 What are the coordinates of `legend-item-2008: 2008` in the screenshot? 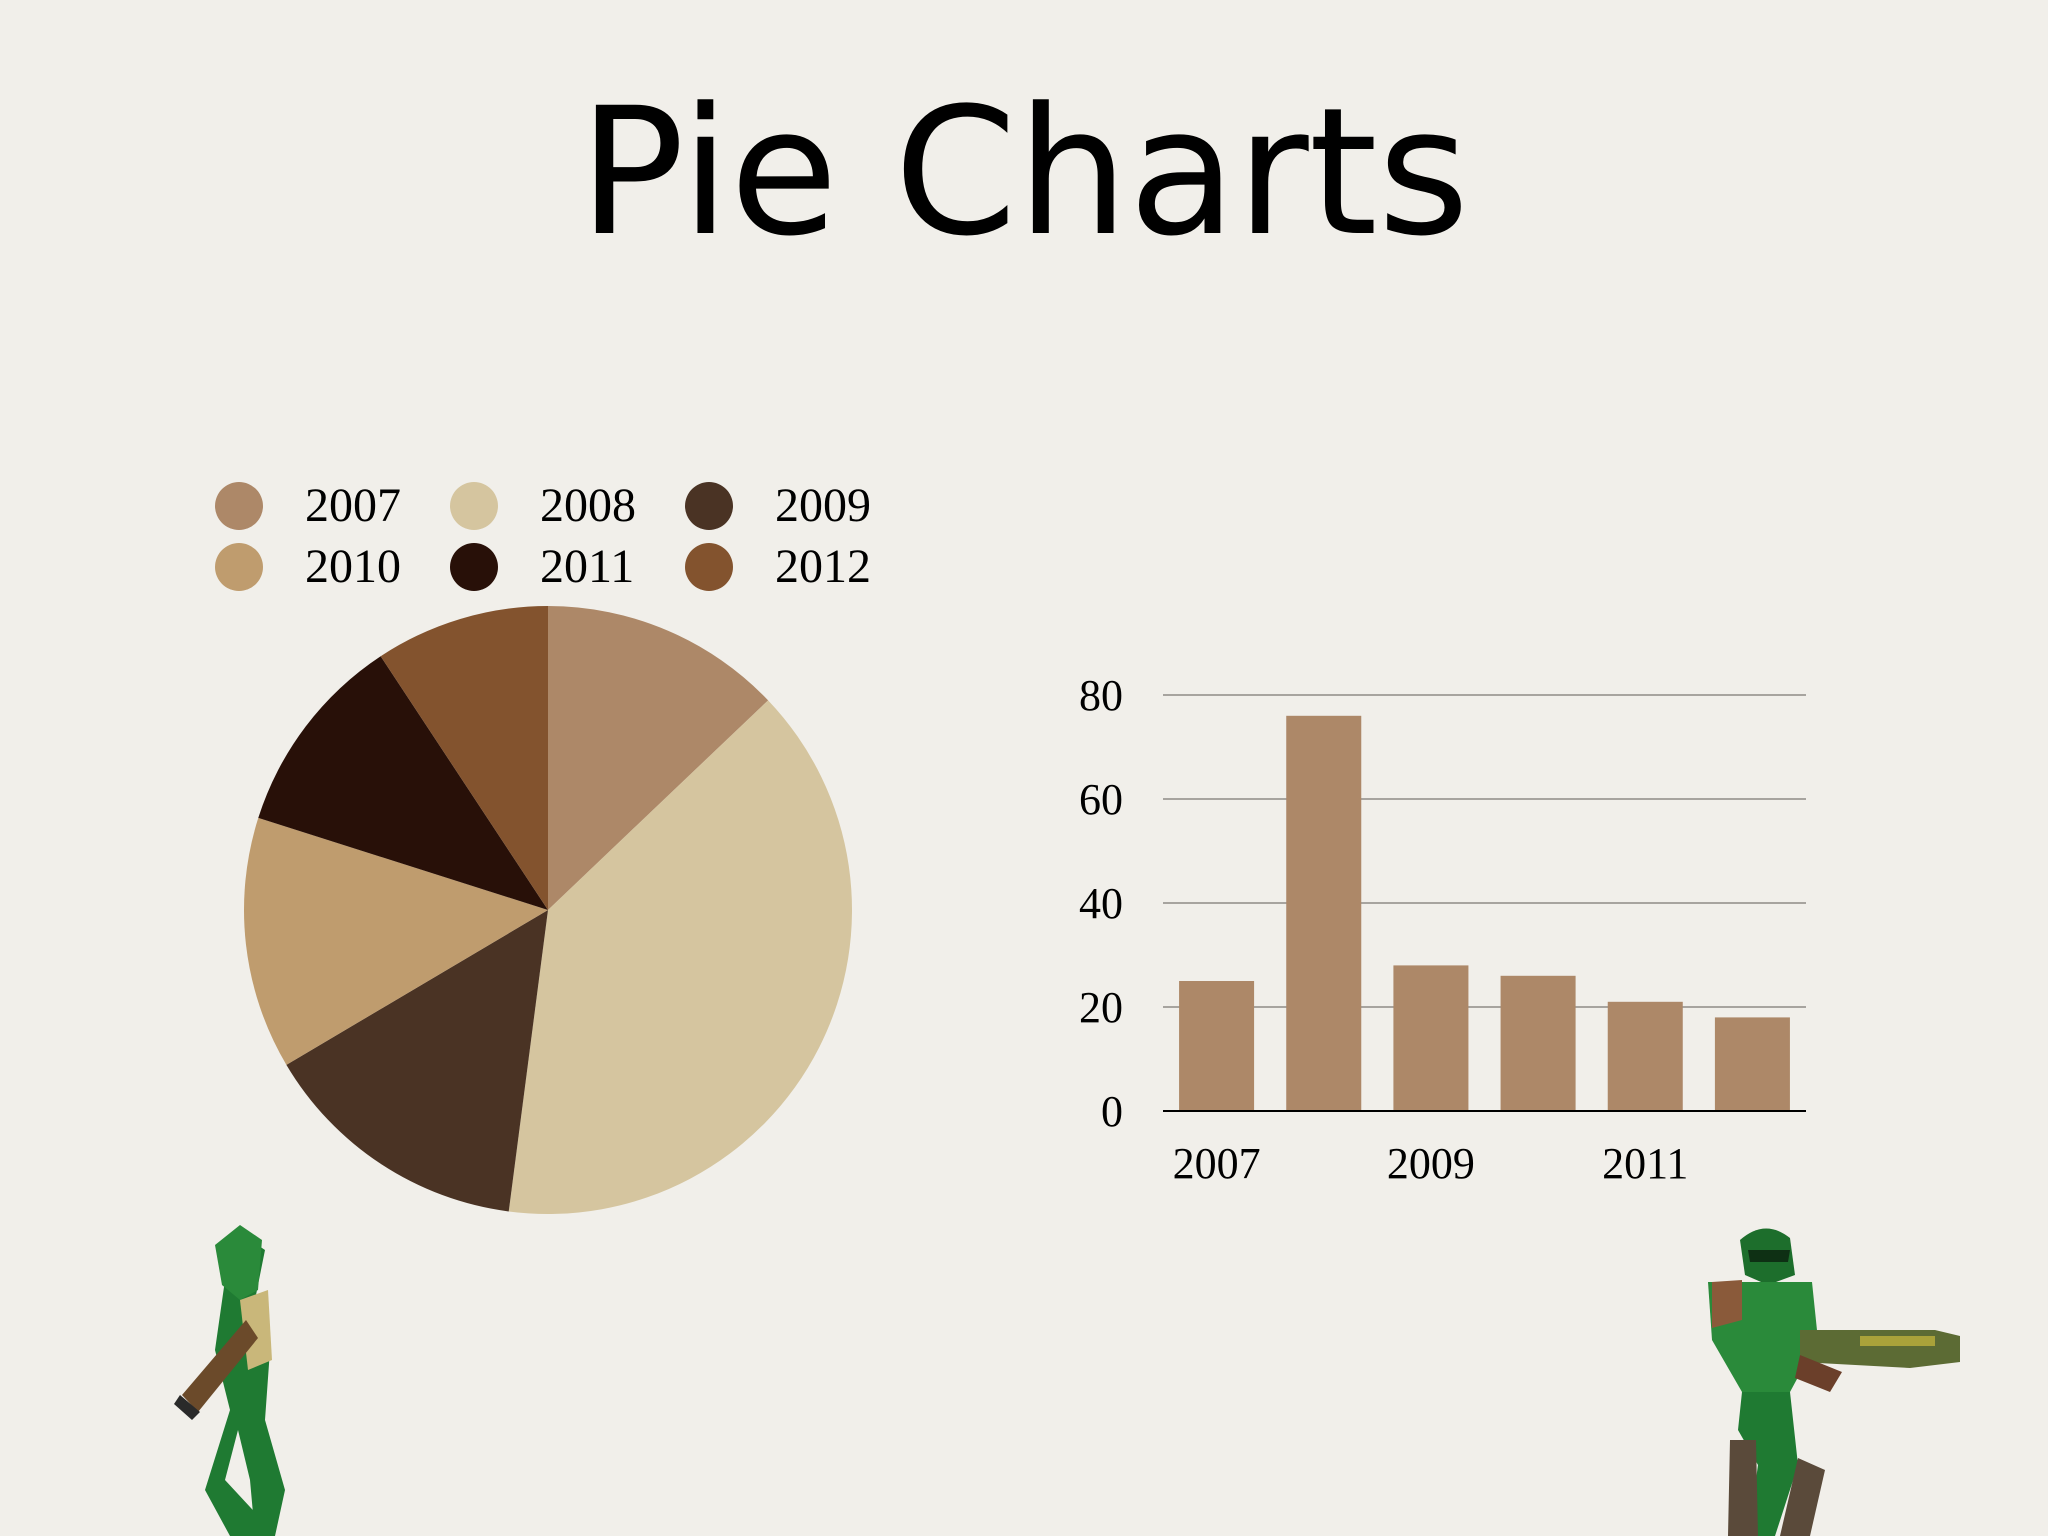 It's located at (543, 505).